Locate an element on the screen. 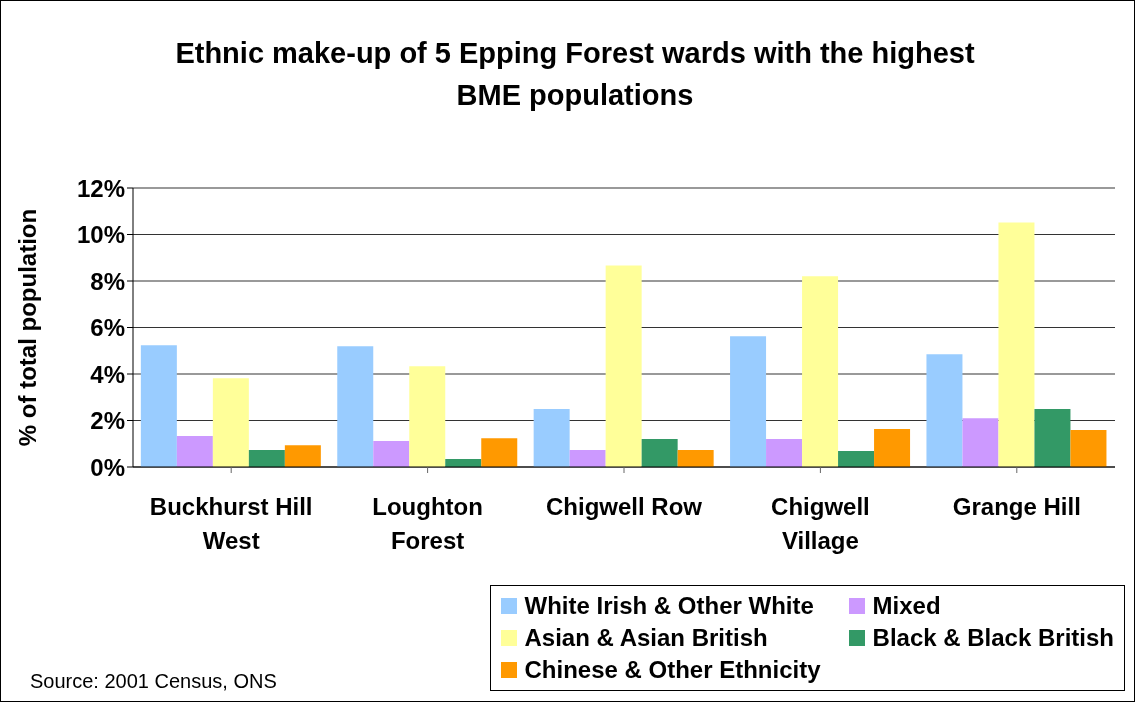  y-tick-label: 0% is located at coordinates (107, 467).